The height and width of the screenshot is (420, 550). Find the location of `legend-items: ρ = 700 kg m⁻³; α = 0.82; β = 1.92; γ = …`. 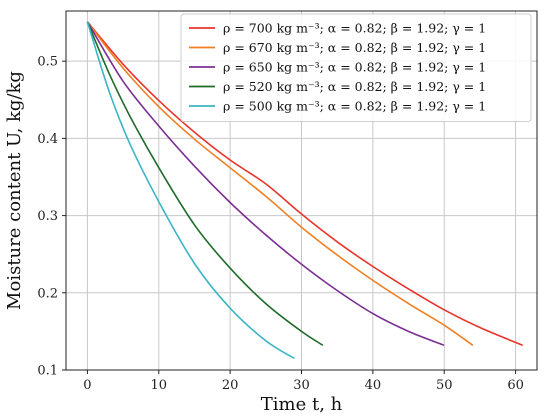

legend-items: ρ = 700 kg m⁻³; α = 0.82; β = 1.92; γ = … is located at coordinates (337, 67).